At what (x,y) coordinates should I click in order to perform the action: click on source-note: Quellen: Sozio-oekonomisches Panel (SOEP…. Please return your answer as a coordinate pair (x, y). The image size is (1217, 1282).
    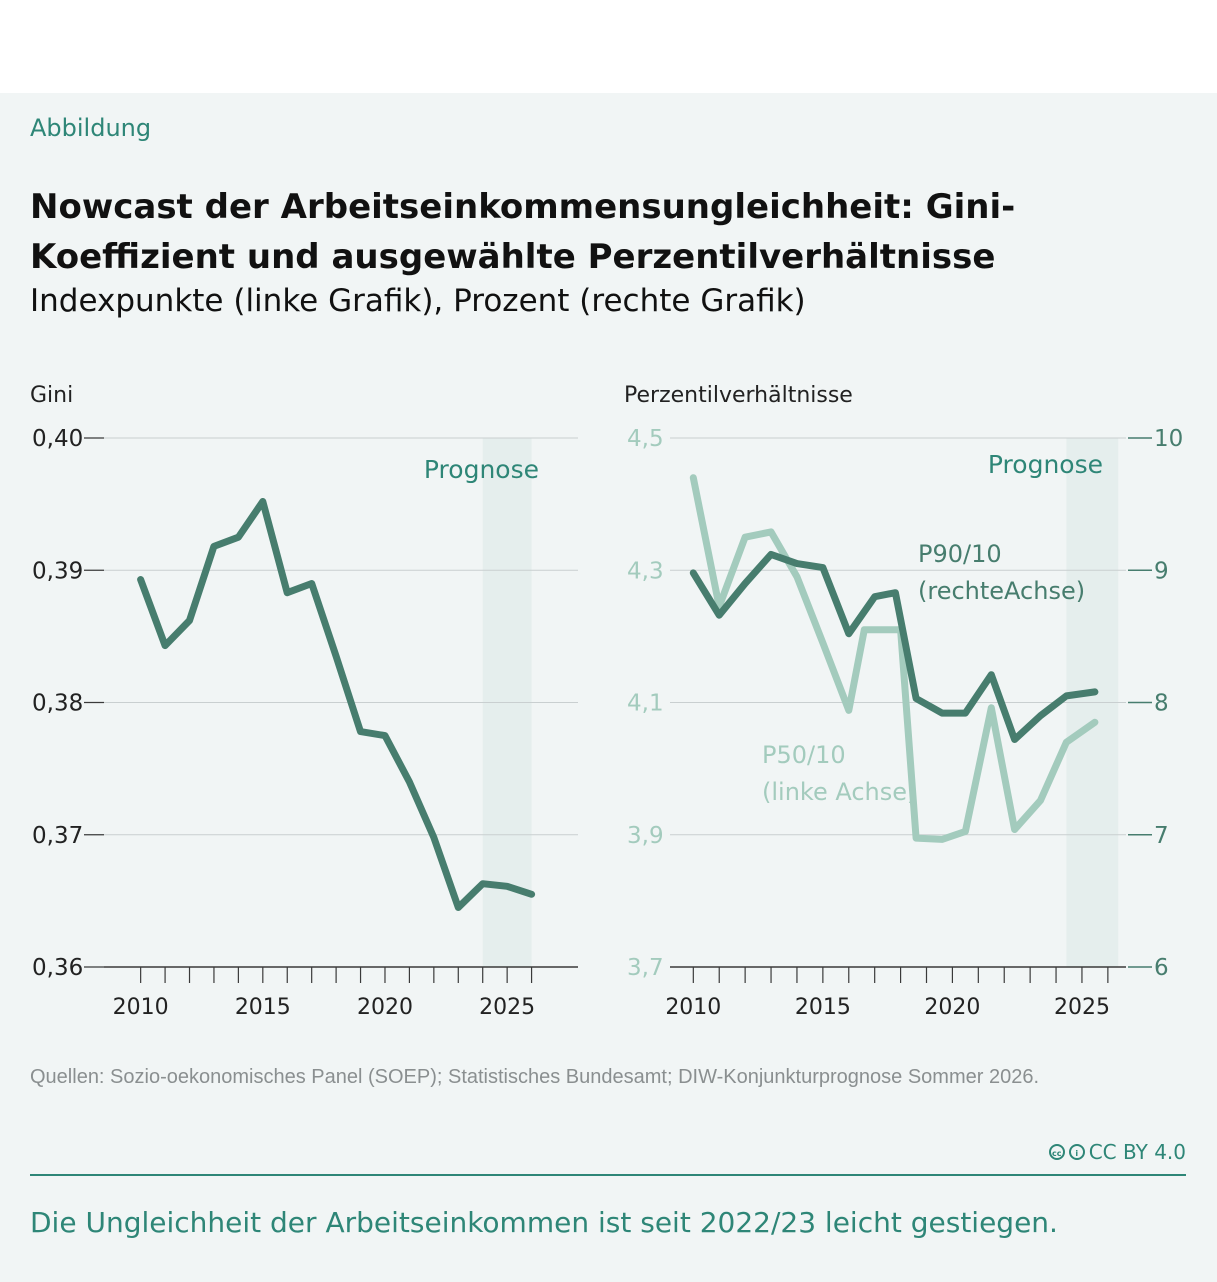
    Looking at the image, I should click on (535, 1077).